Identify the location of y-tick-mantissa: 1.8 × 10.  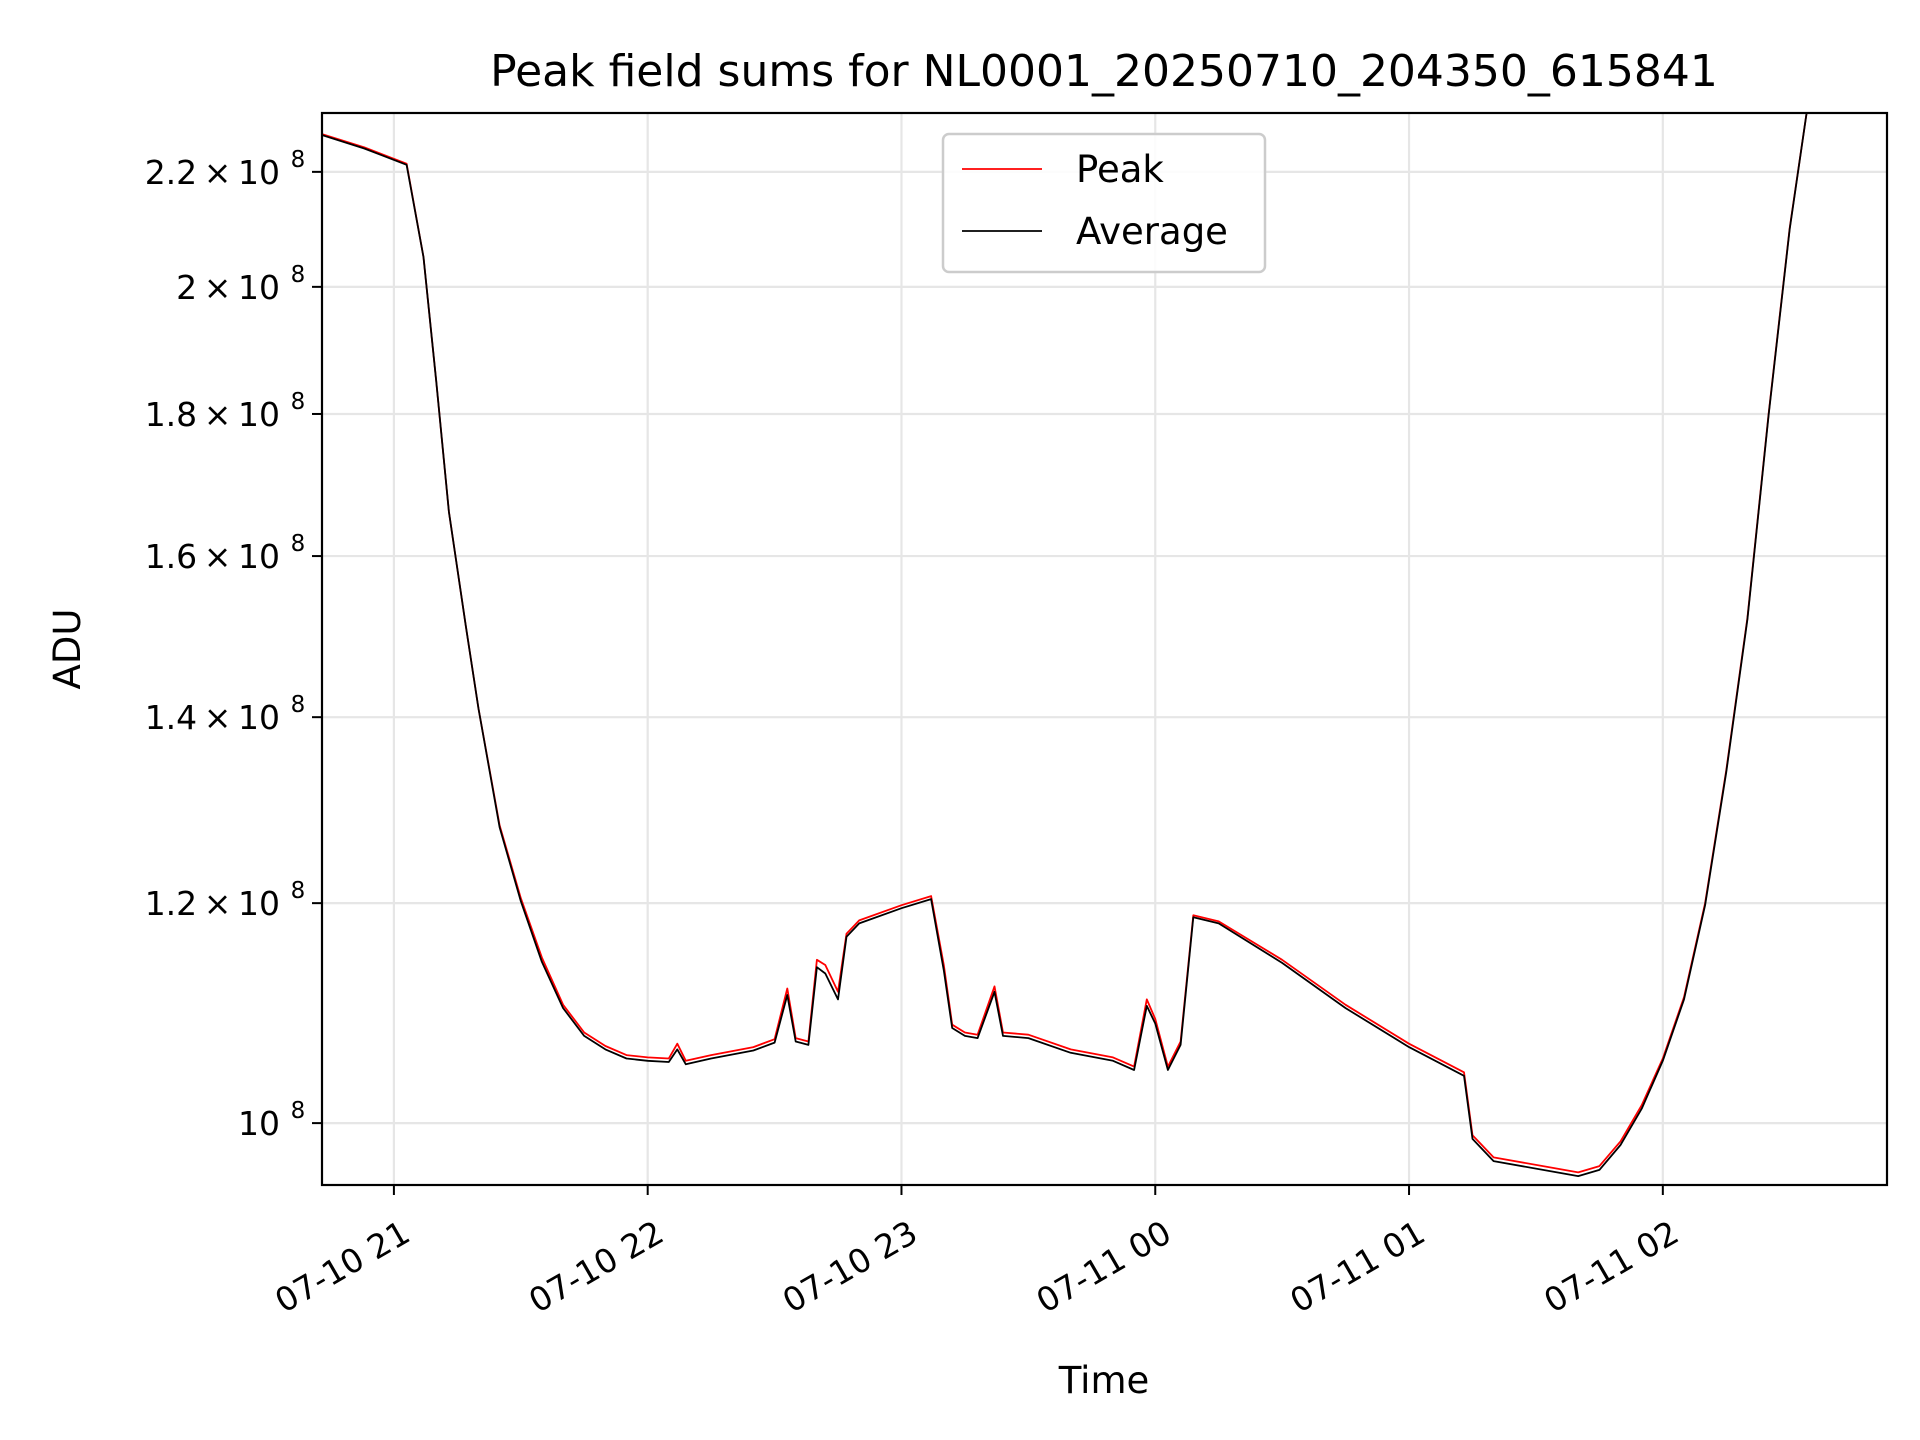
(212, 414).